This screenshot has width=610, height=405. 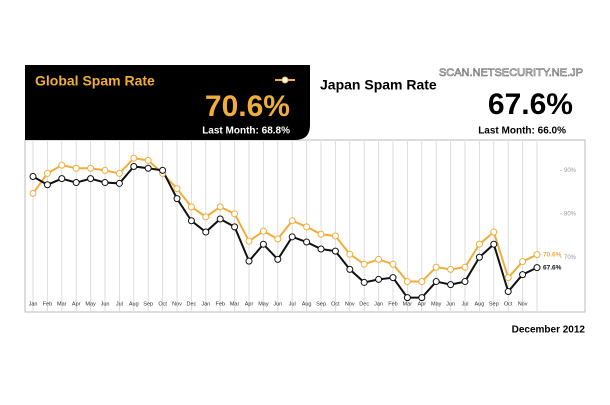 I want to click on japan-last-month: Last Month: 66.0%, so click(x=522, y=131).